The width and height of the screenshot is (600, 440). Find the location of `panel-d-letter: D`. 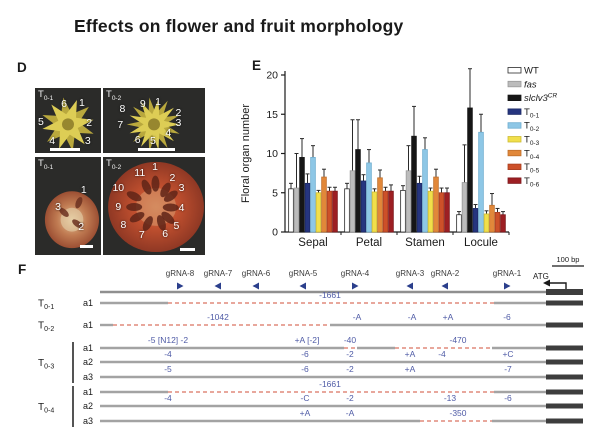

panel-d-letter: D is located at coordinates (22, 67).